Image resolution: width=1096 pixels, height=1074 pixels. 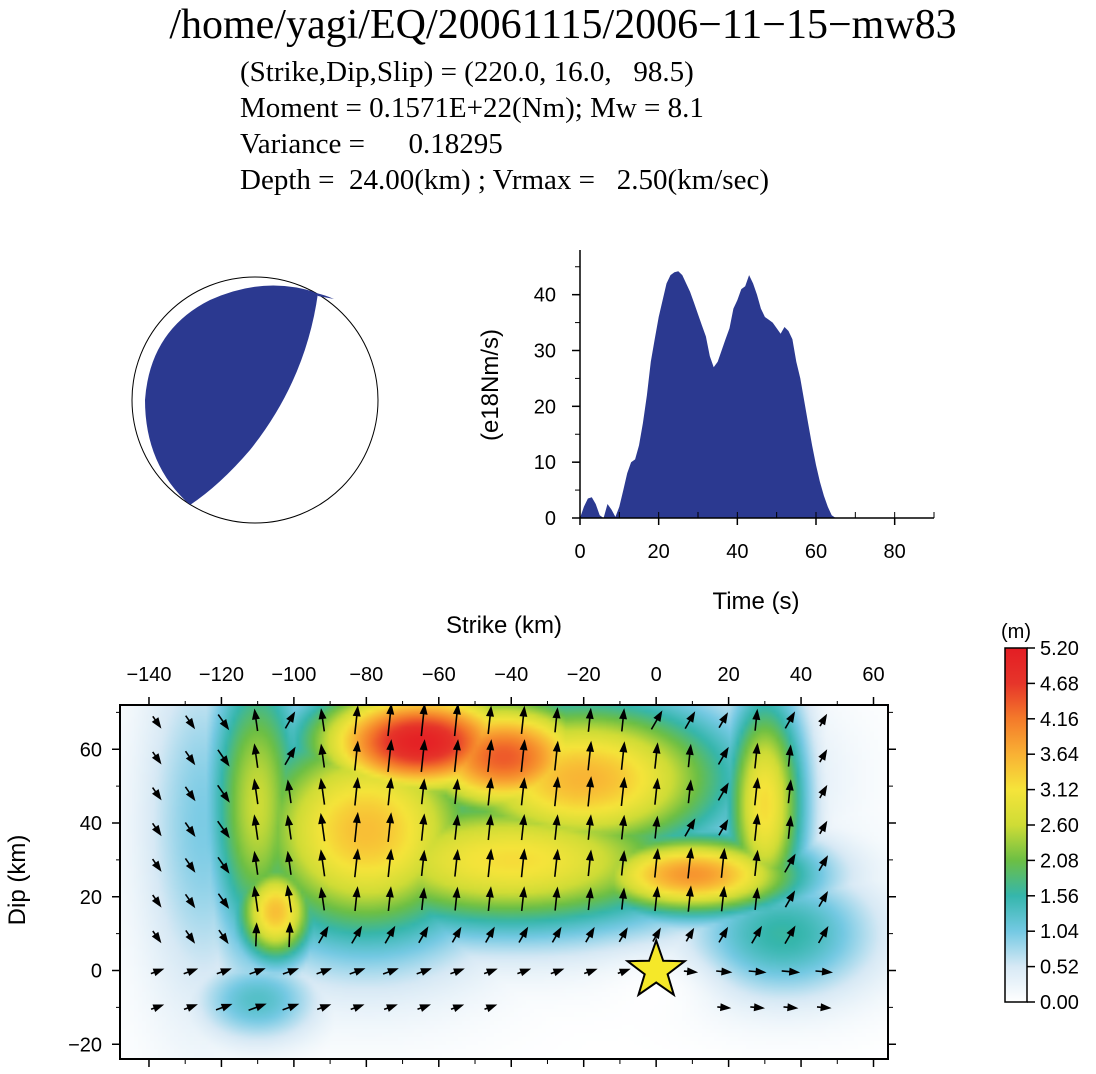 I want to click on map-y-tick-label: −20, so click(x=85, y=1045).